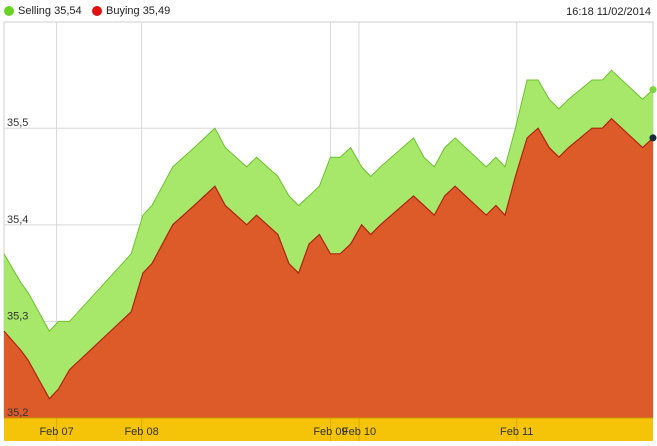  I want to click on x-tick-label-3: Feb 10, so click(359, 432).